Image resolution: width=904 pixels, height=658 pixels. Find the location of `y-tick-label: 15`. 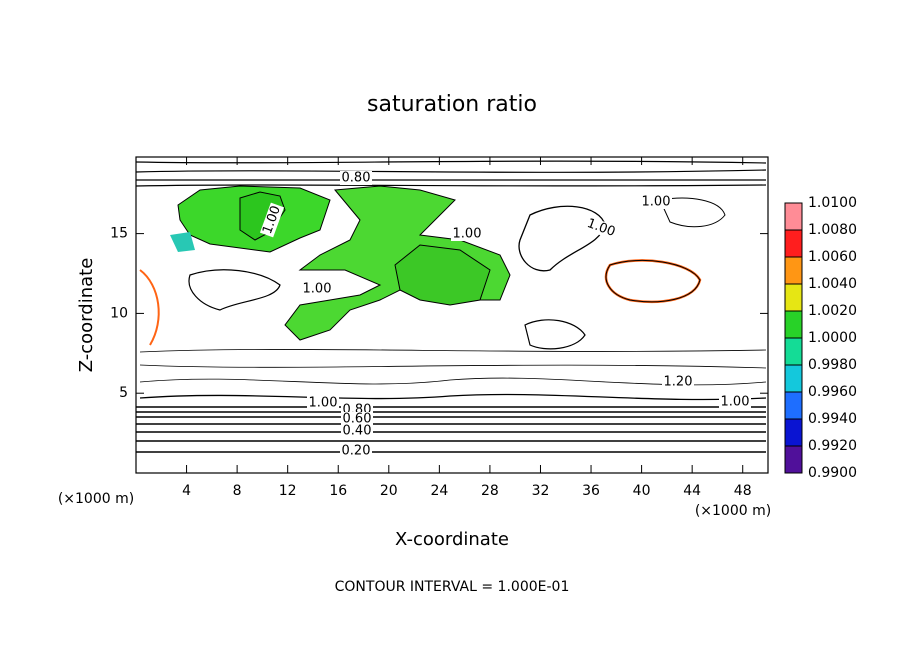

y-tick-label: 15 is located at coordinates (119, 234).